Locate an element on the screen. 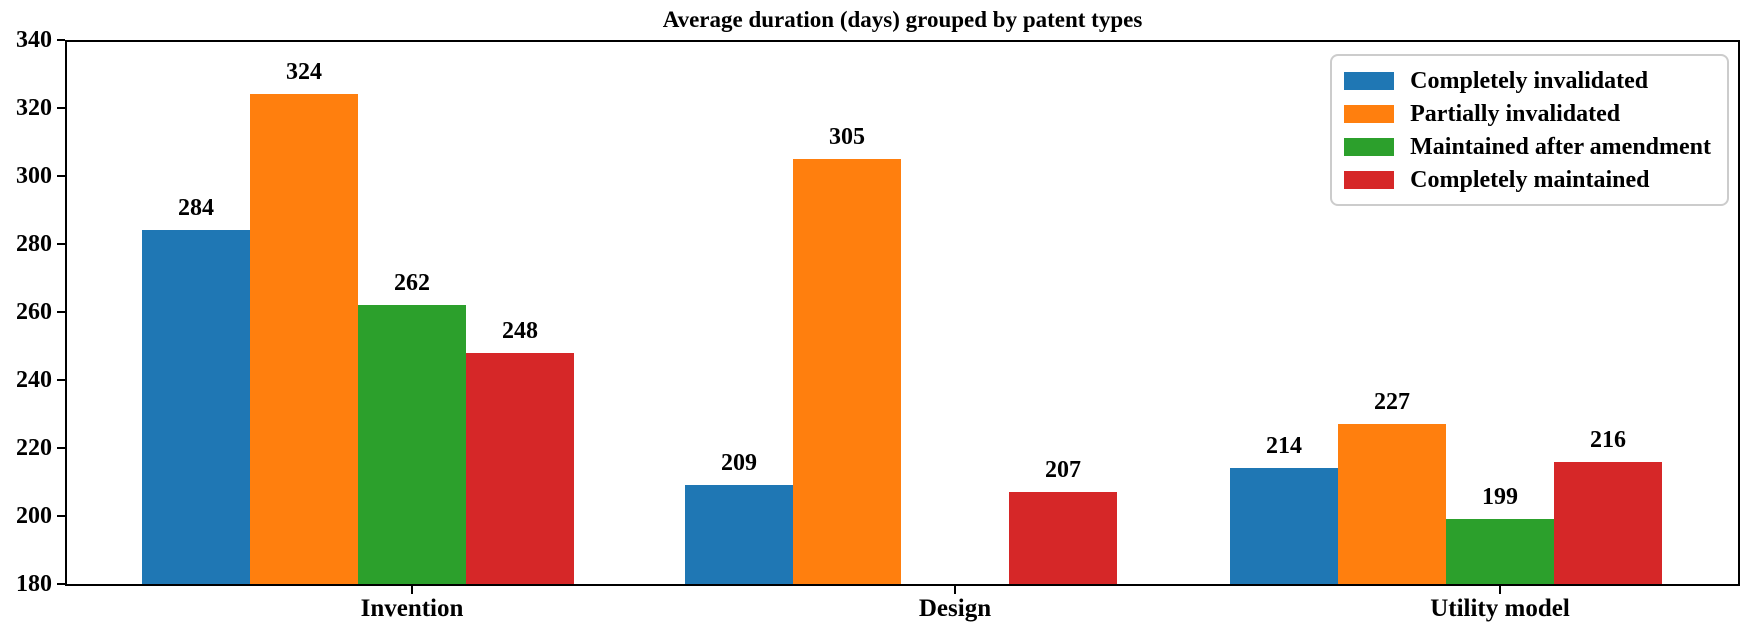 Image resolution: width=1756 pixels, height=635 pixels. legend-swatch-completely-maintained is located at coordinates (1369, 179).